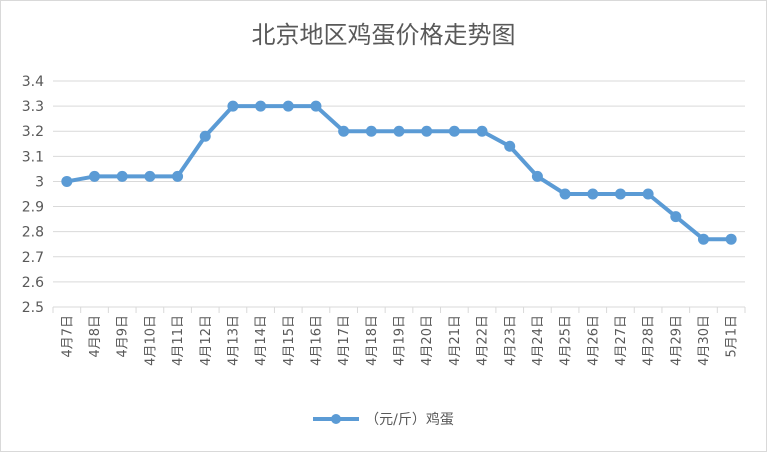 The image size is (767, 452). I want to click on x-tick-label: 4月11日, so click(178, 340).